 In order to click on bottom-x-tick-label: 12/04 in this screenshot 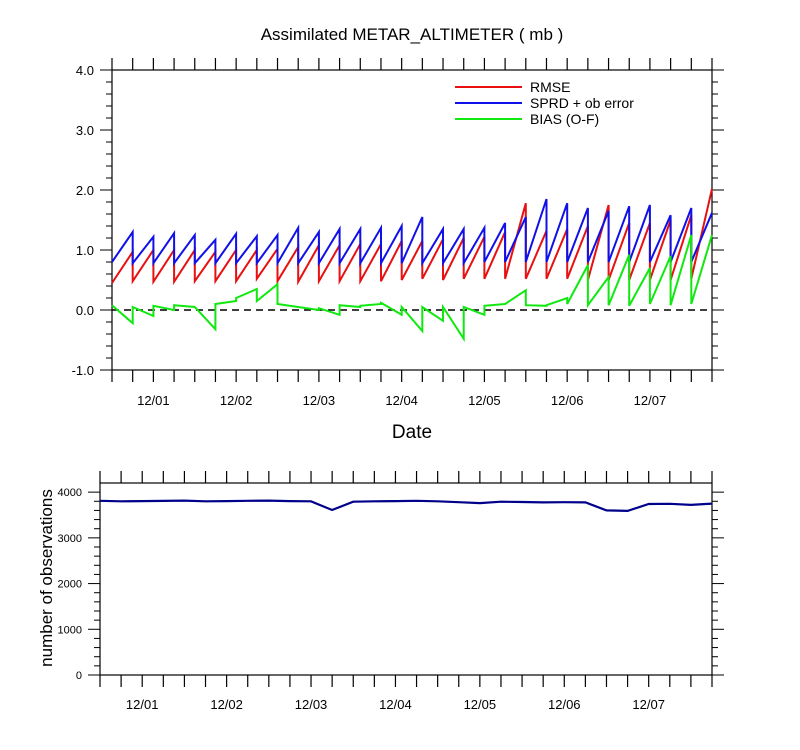, I will do `click(395, 704)`.